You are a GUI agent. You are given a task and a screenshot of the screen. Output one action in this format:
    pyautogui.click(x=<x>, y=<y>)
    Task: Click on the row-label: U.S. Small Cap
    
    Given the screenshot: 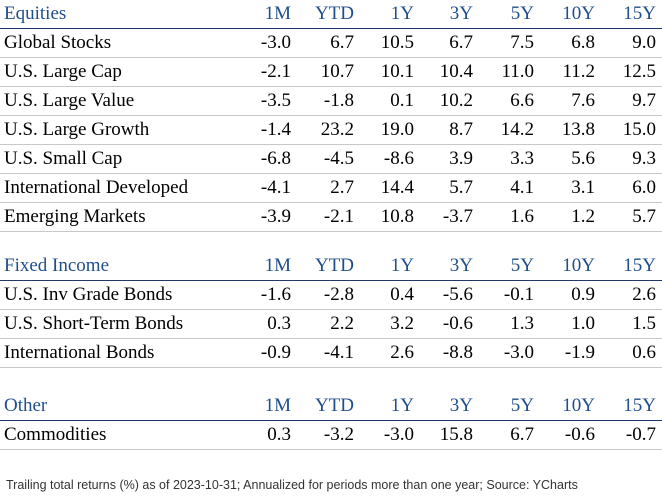 What is the action you would take?
    pyautogui.click(x=63, y=158)
    